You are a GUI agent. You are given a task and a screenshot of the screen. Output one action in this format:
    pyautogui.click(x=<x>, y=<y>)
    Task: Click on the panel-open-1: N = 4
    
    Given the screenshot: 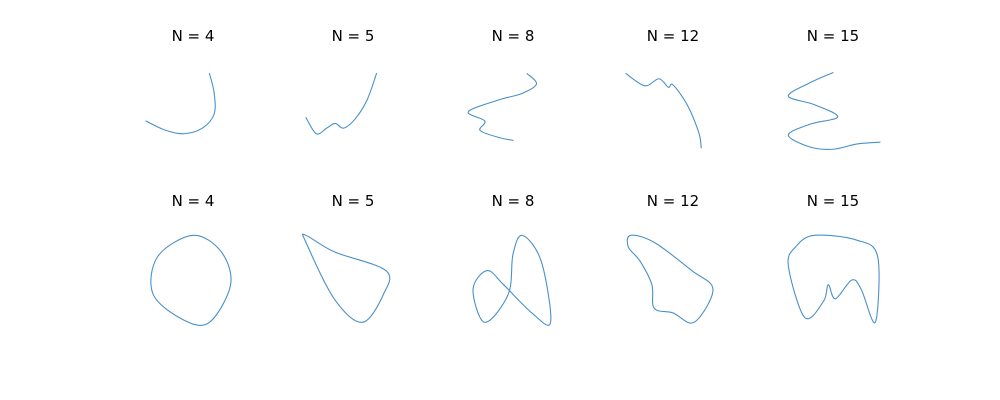 What is the action you would take?
    pyautogui.click(x=180, y=81)
    